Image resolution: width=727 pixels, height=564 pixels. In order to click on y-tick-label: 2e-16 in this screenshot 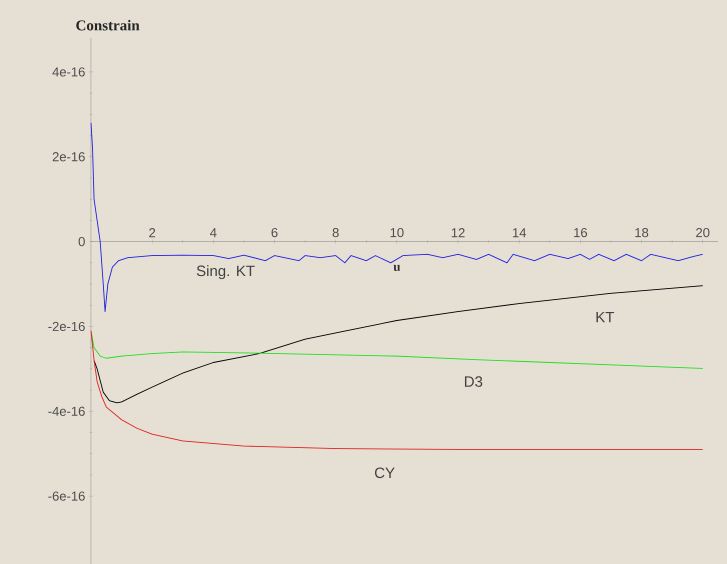, I will do `click(68, 157)`.